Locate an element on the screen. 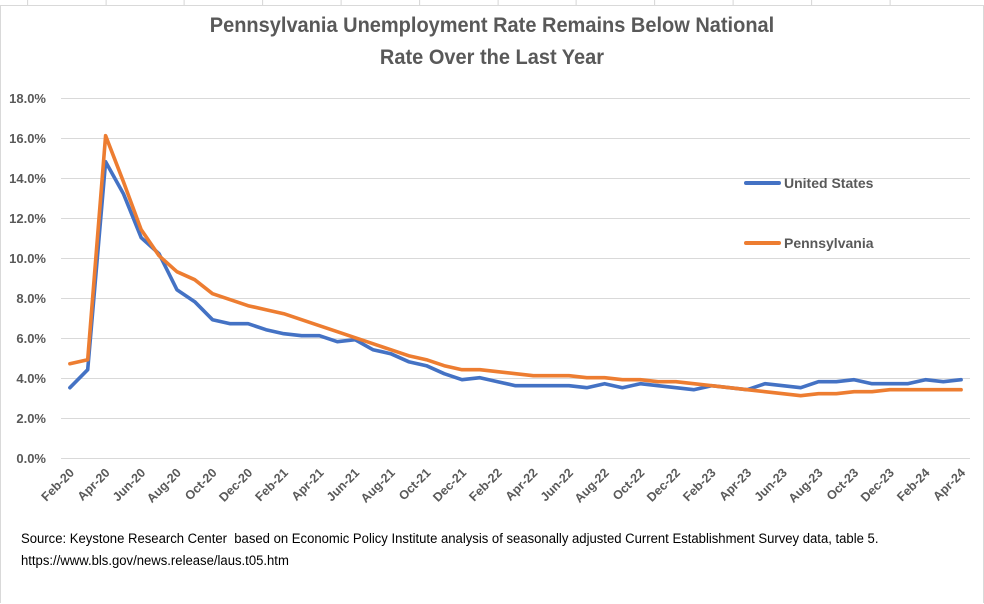 The width and height of the screenshot is (984, 604). y-tick-18.0%: 18.0% is located at coordinates (27, 98).